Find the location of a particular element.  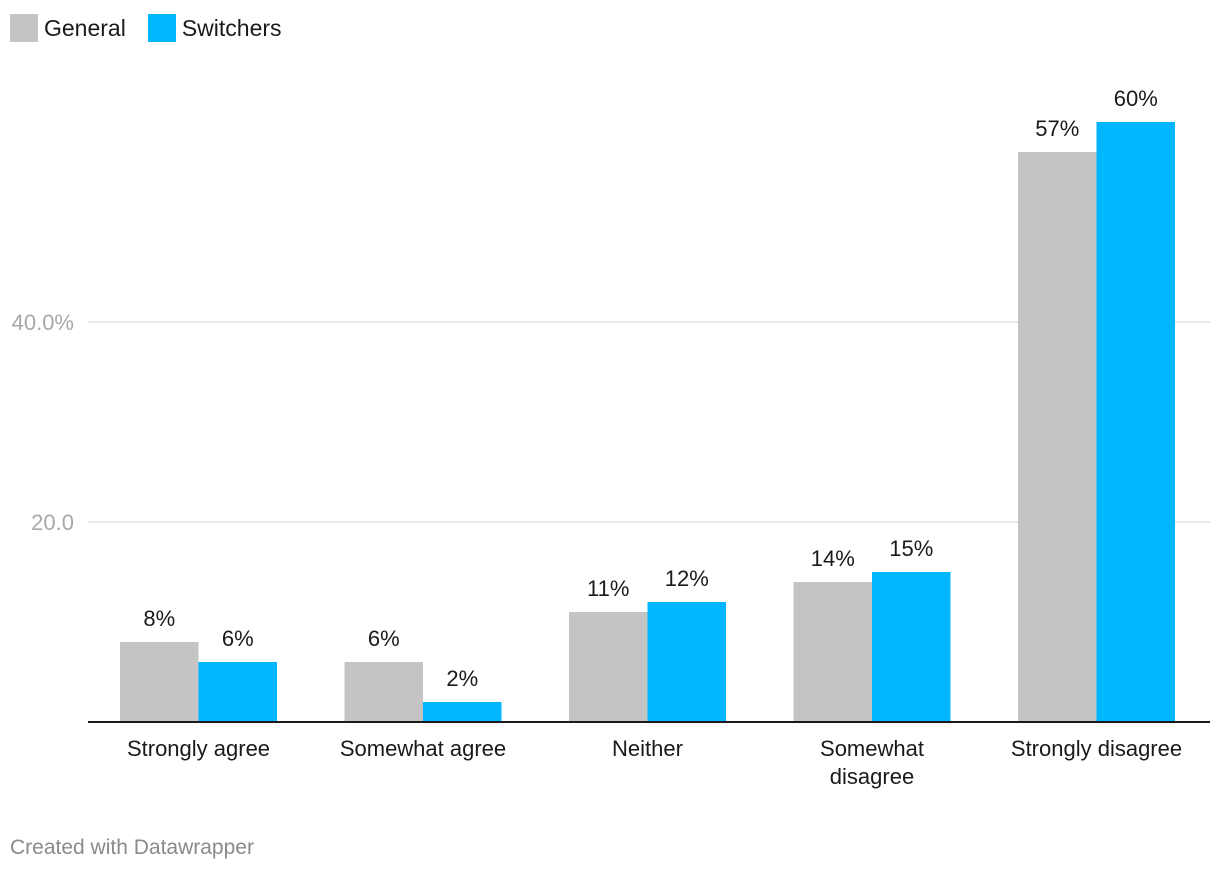

value-label-switchers-3: 15% is located at coordinates (911, 548).